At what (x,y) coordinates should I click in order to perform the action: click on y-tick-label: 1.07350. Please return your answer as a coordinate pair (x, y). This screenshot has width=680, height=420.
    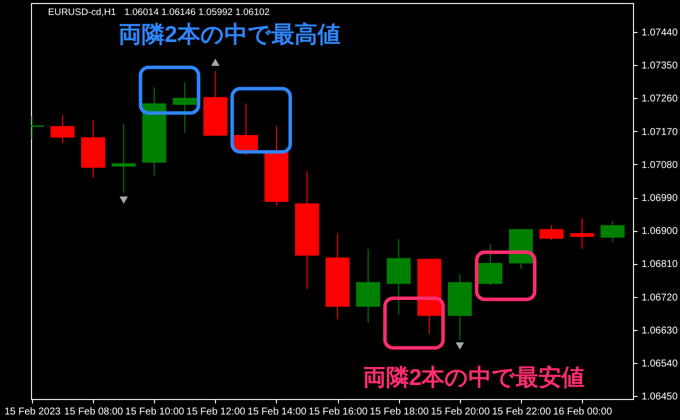
    Looking at the image, I should click on (660, 66).